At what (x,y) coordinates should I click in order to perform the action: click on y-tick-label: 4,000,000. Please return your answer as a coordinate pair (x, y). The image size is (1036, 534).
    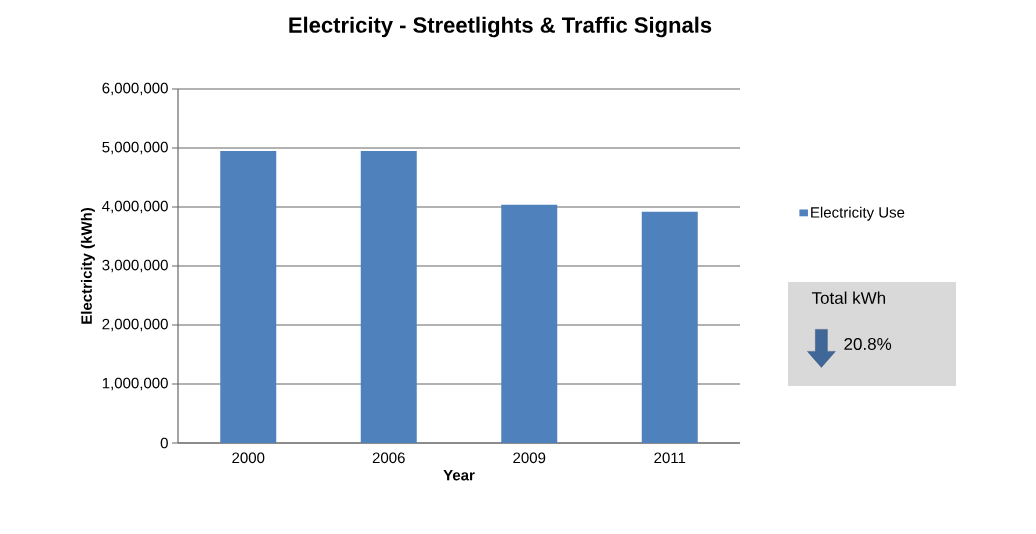
    Looking at the image, I should click on (135, 207).